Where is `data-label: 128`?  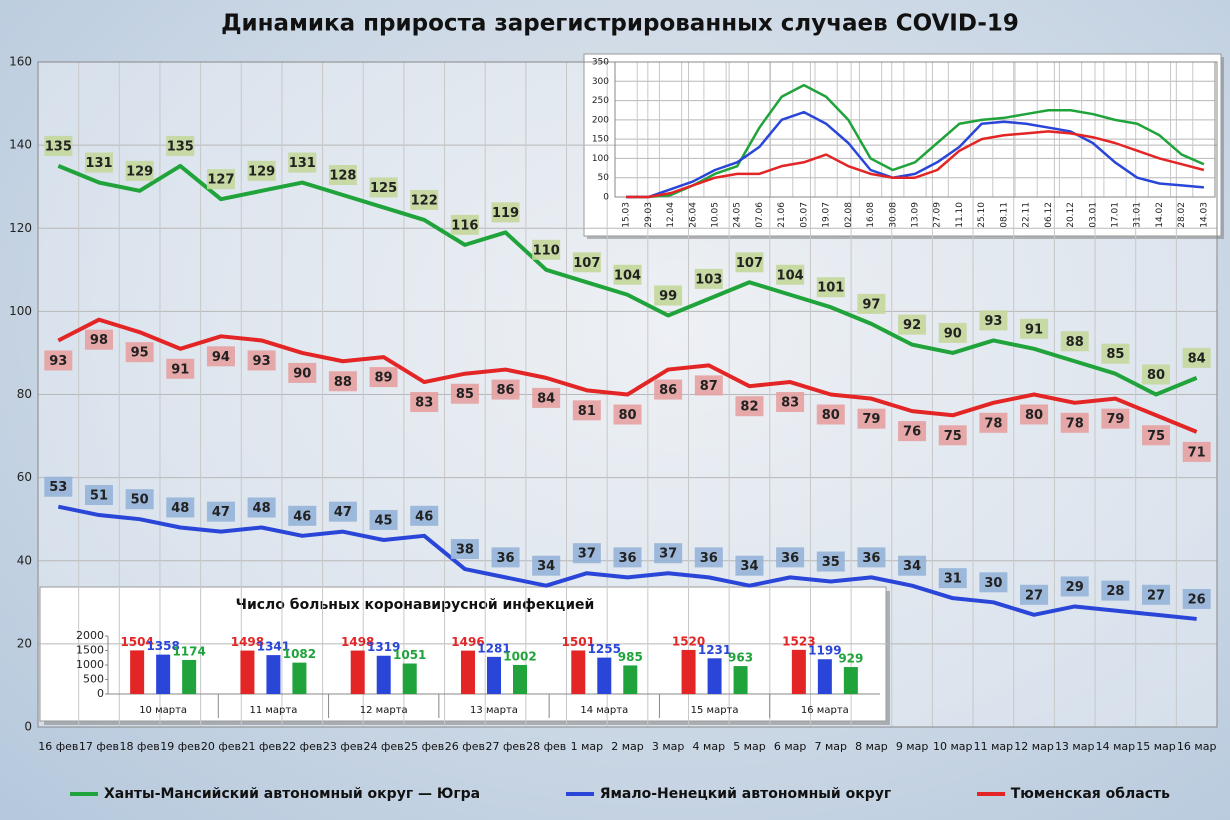 data-label: 128 is located at coordinates (342, 176).